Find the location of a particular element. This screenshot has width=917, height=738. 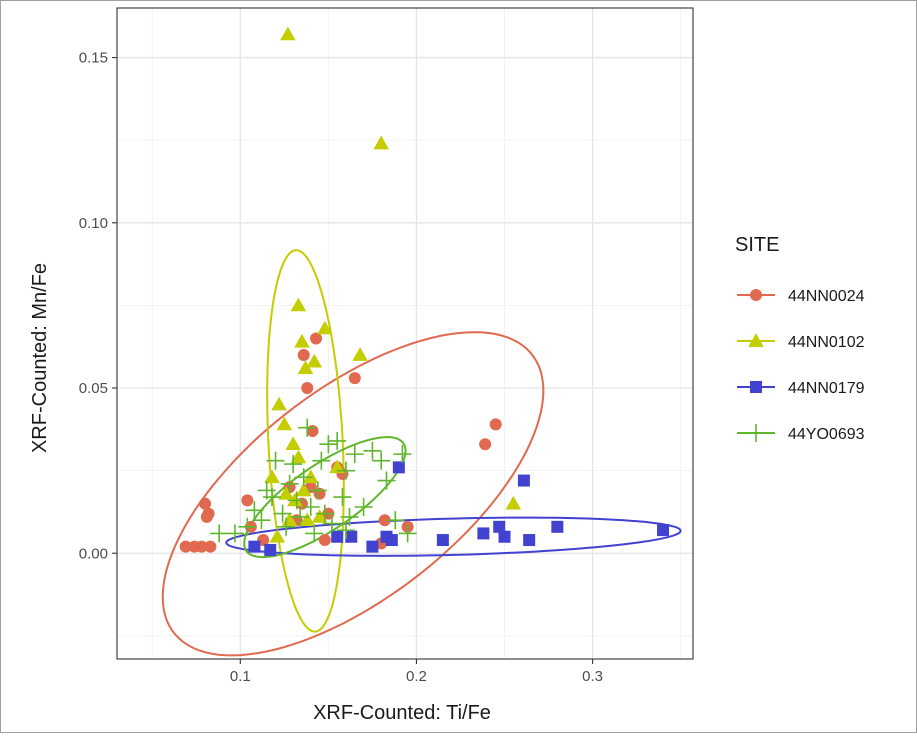

y-tick-label: 0.15 is located at coordinates (93, 58).